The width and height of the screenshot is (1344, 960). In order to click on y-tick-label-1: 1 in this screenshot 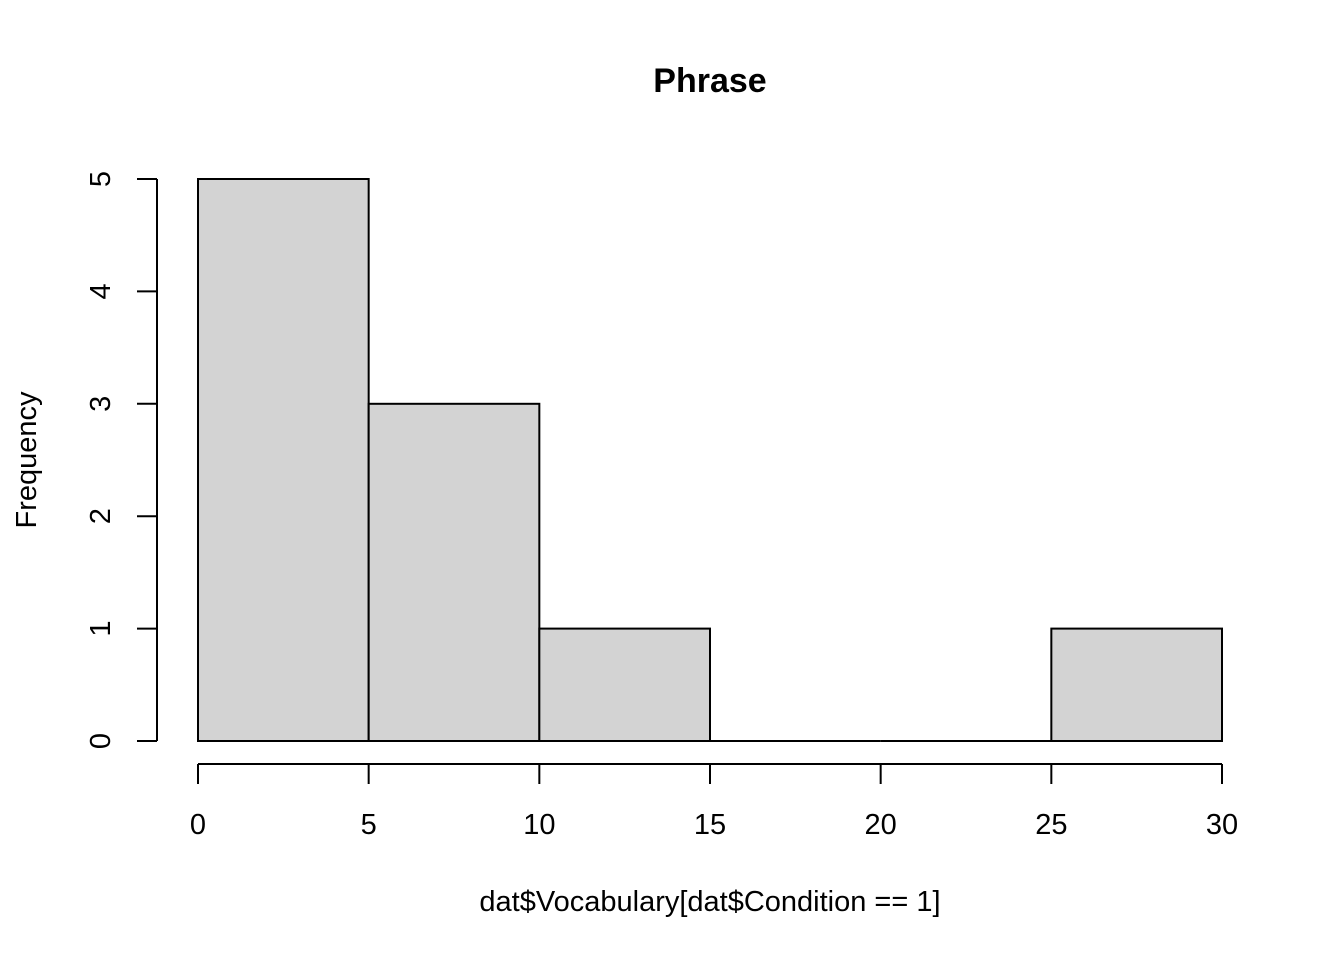, I will do `click(101, 629)`.